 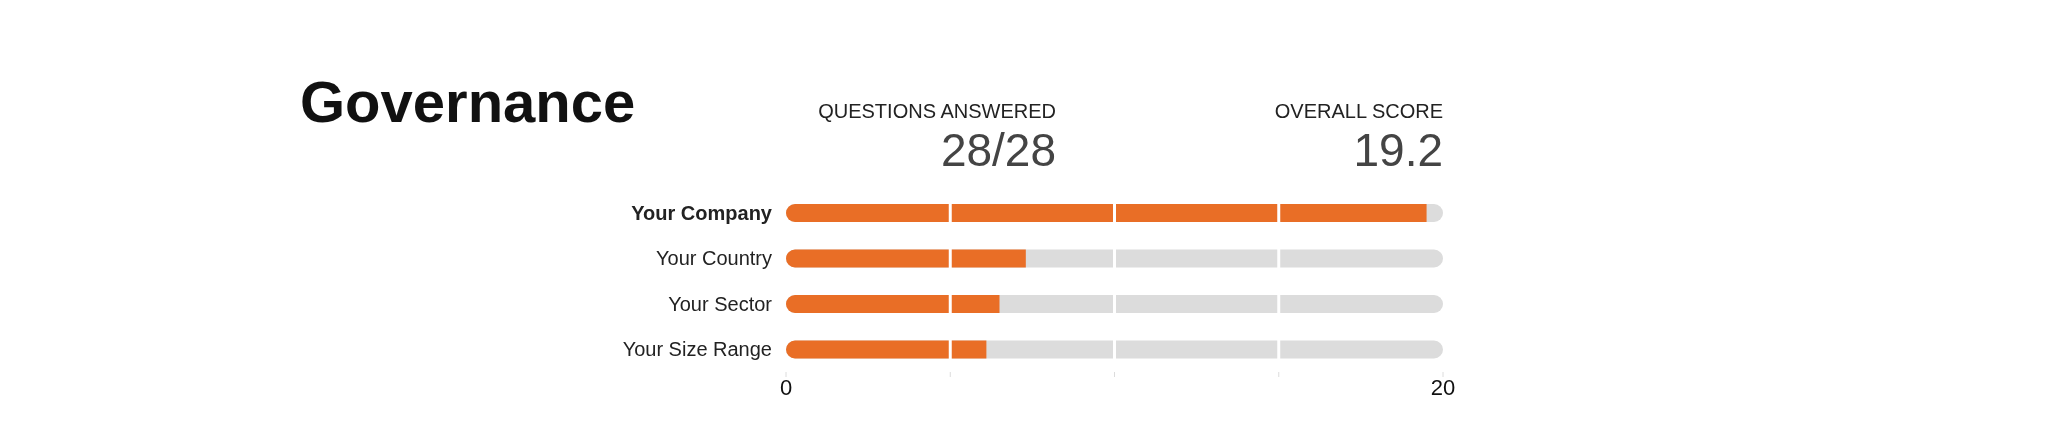 What do you see at coordinates (468, 101) in the screenshot?
I see `chart-title: Governance` at bounding box center [468, 101].